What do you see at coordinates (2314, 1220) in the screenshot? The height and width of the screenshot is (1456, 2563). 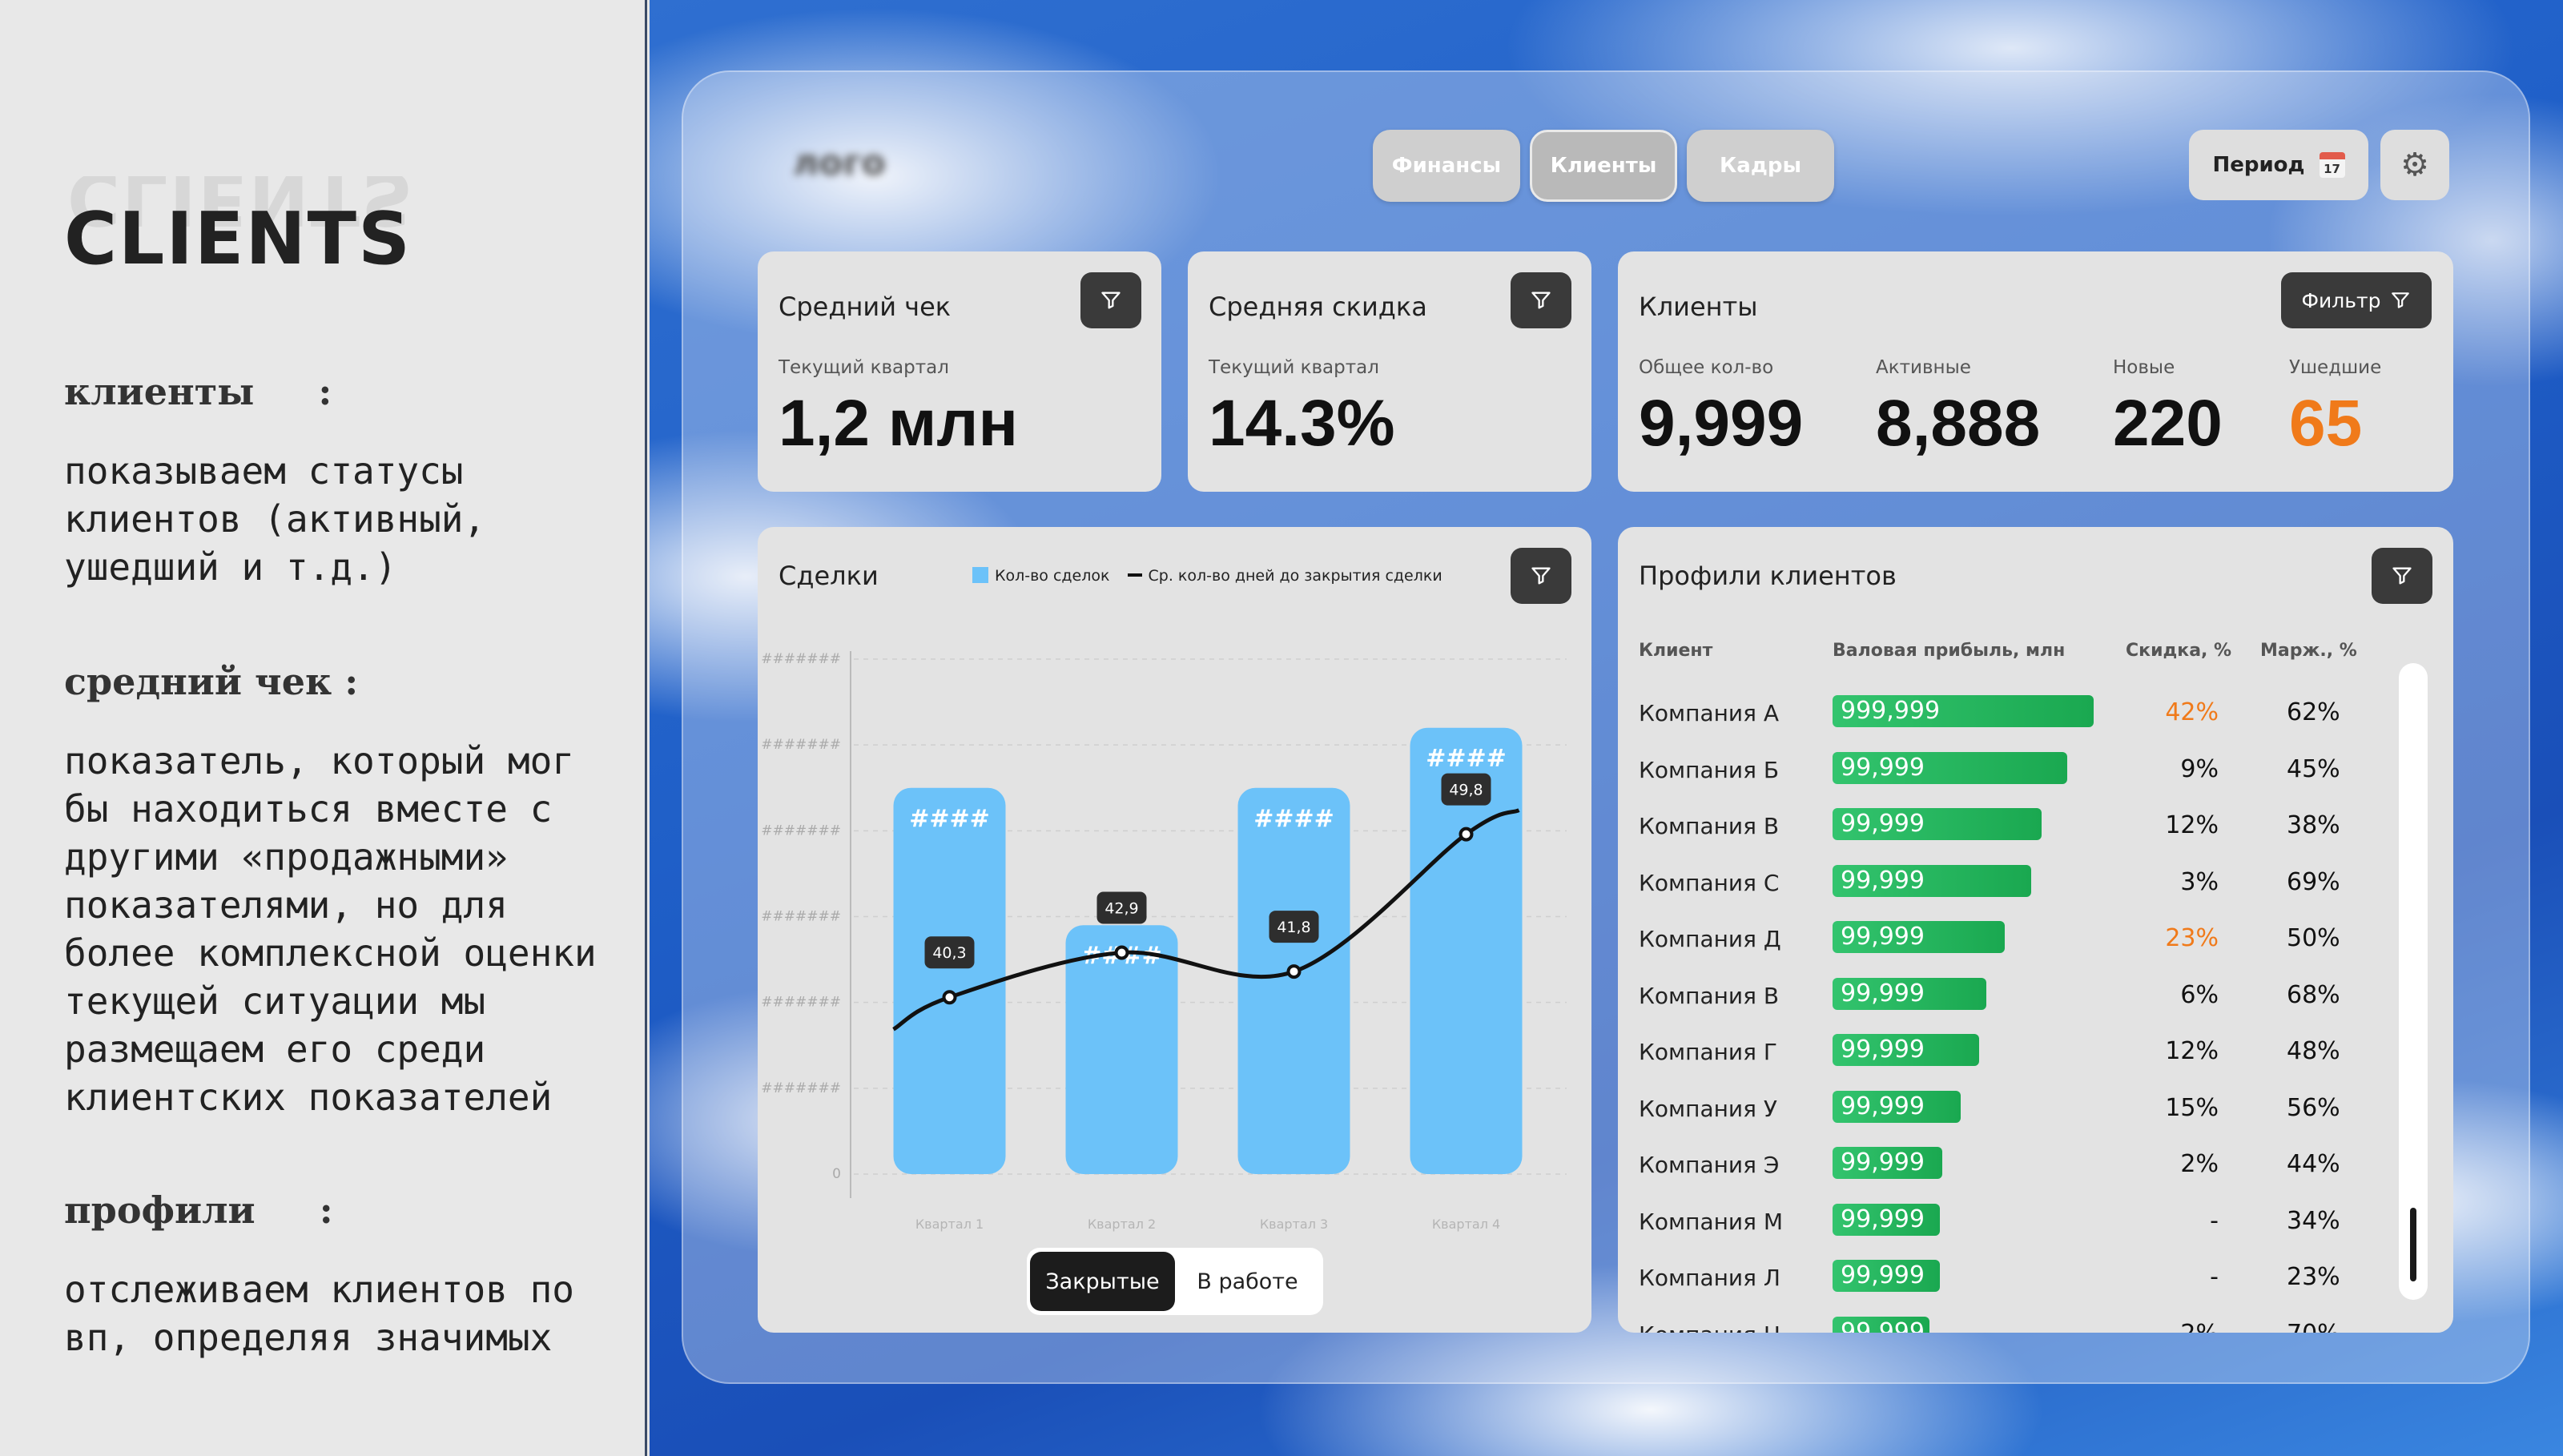 I see `margin-value: 34%` at bounding box center [2314, 1220].